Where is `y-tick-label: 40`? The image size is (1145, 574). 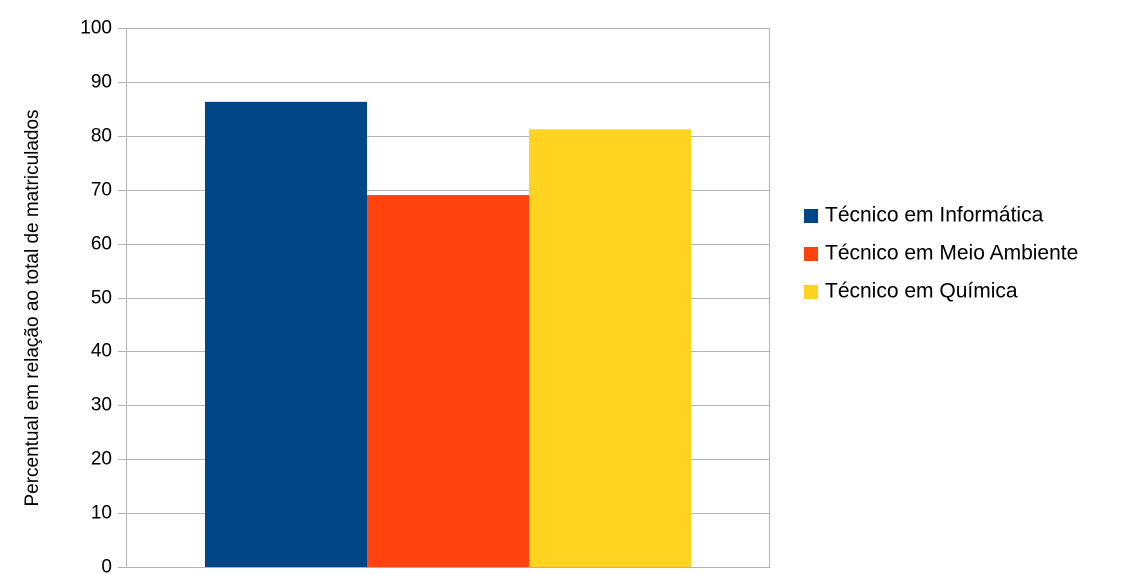
y-tick-label: 40 is located at coordinates (101, 351).